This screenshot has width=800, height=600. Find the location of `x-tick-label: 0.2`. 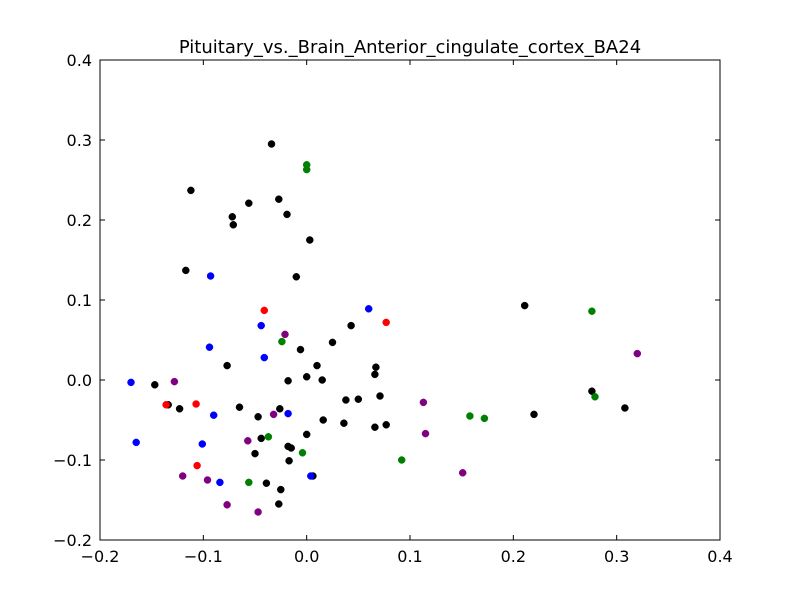

x-tick-label: 0.2 is located at coordinates (513, 556).